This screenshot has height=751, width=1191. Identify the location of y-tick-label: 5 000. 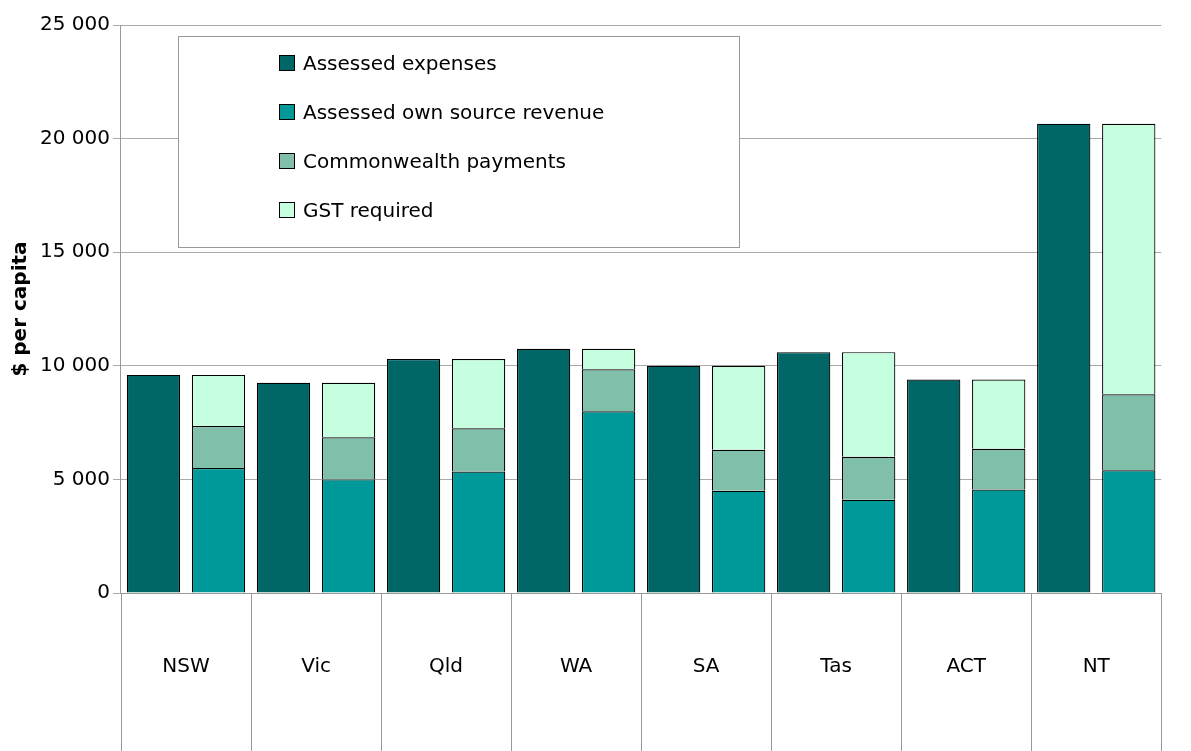
(81, 477).